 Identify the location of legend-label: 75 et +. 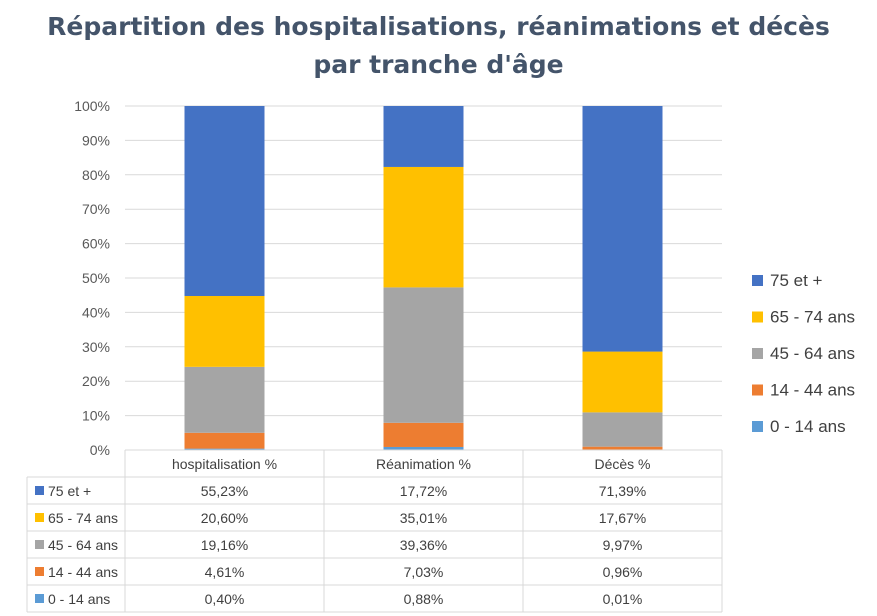
(796, 280).